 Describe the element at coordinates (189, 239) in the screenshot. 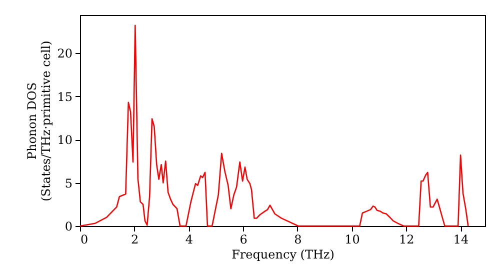

I see `x-tick-label: 4` at that location.